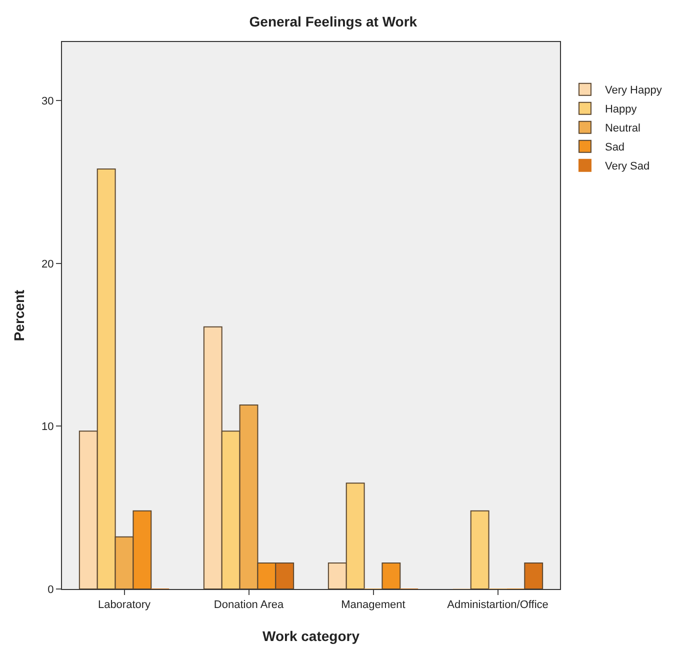 The width and height of the screenshot is (680, 664). Describe the element at coordinates (614, 148) in the screenshot. I see `legend-label: Sad` at that location.